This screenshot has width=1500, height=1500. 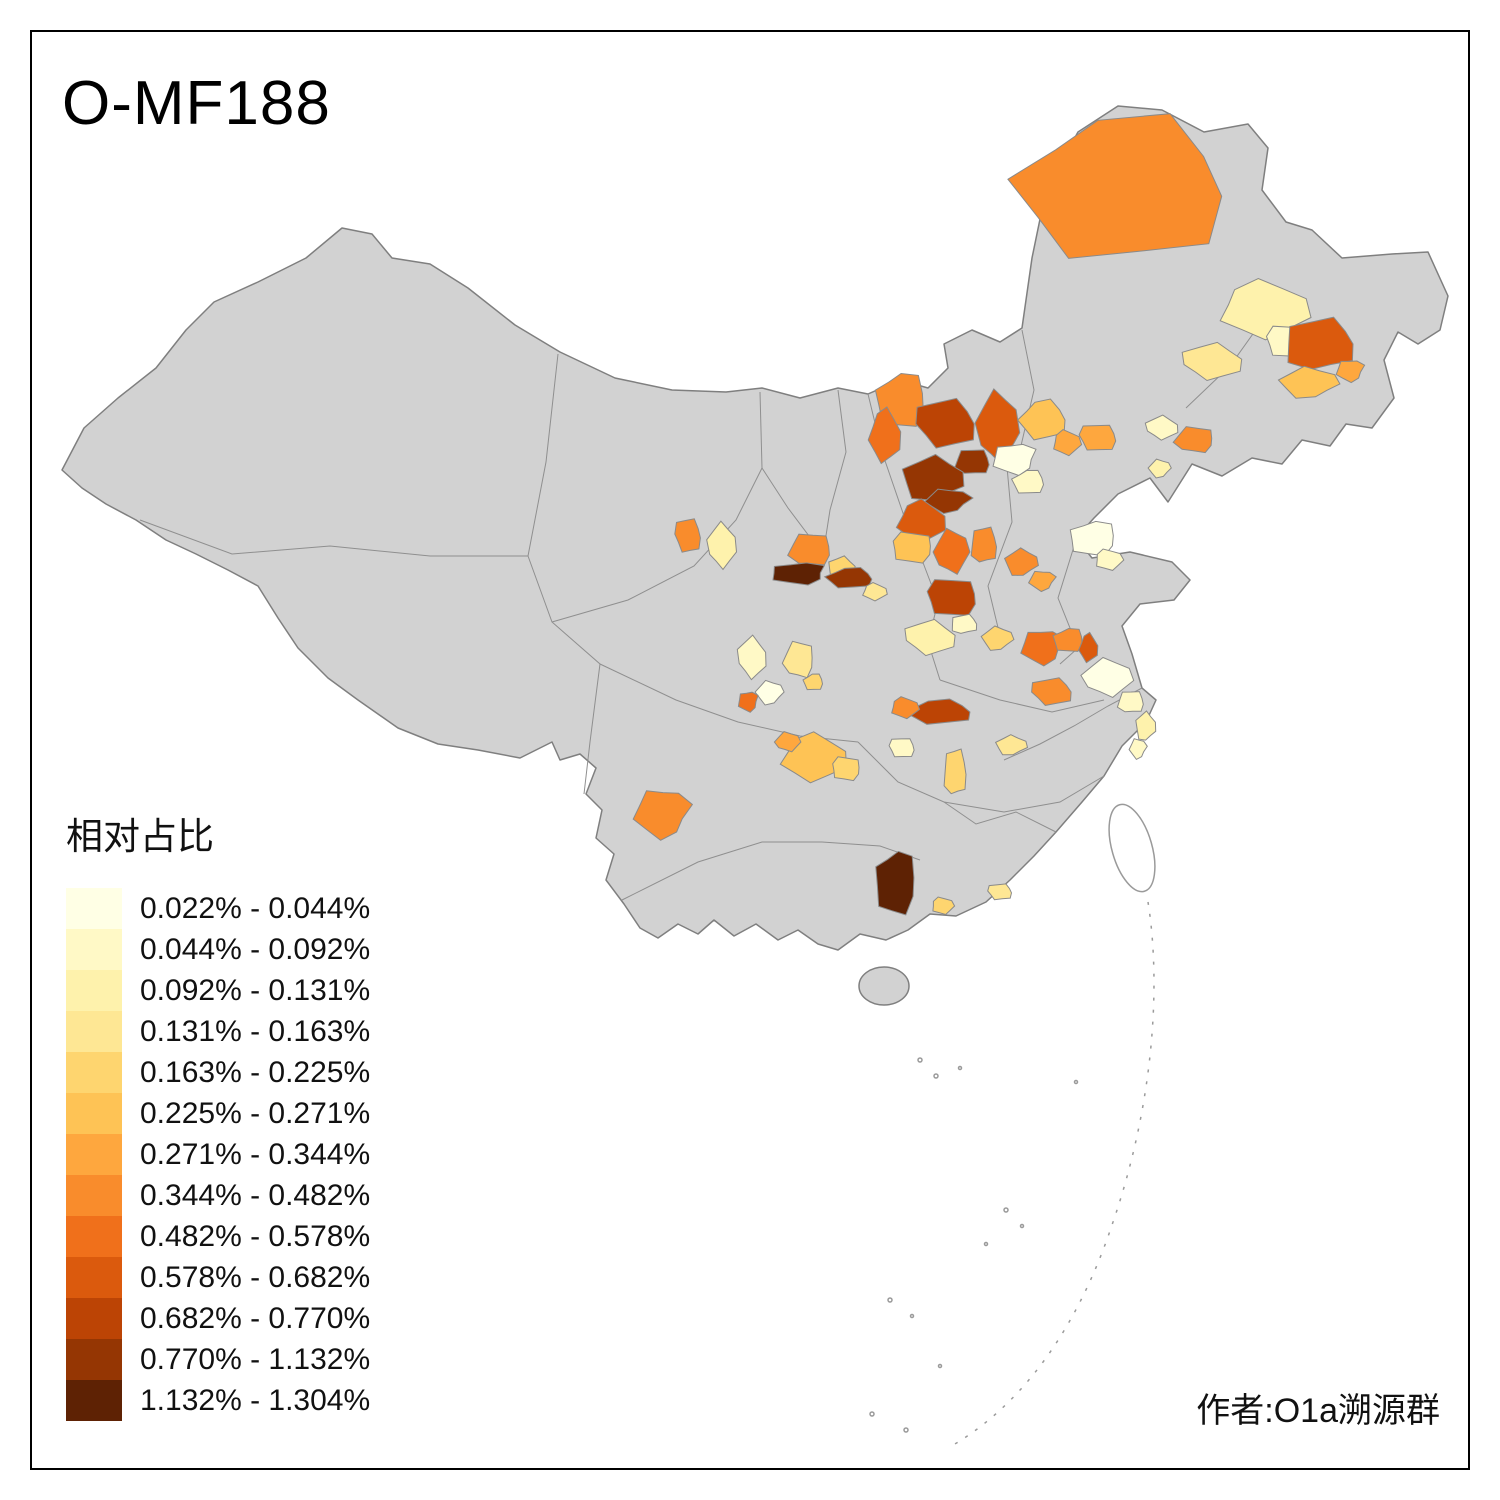 What do you see at coordinates (255, 949) in the screenshot?
I see `legend-label: 0.044% - 0.092%` at bounding box center [255, 949].